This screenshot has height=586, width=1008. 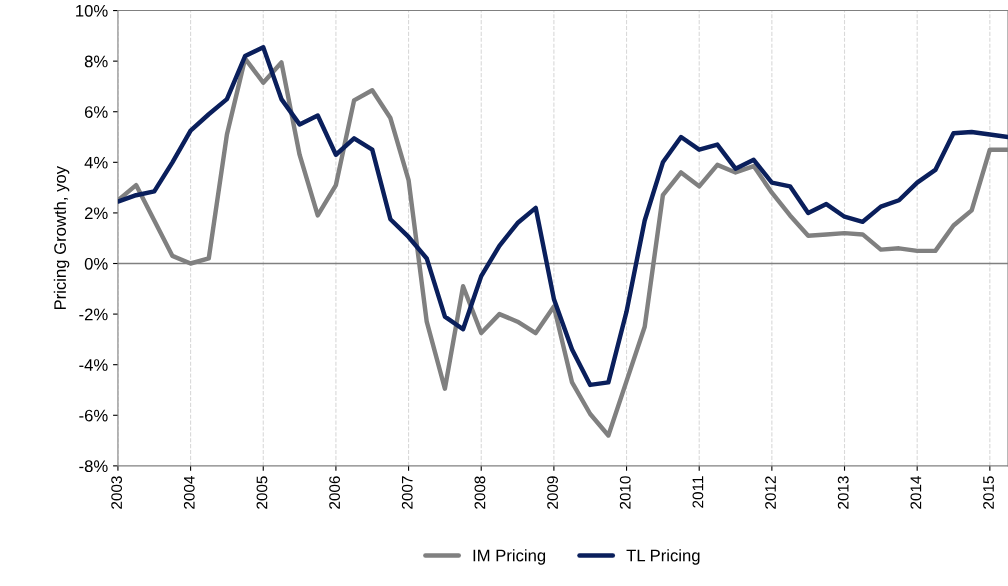 What do you see at coordinates (843, 492) in the screenshot?
I see `x-tick-label: 2013` at bounding box center [843, 492].